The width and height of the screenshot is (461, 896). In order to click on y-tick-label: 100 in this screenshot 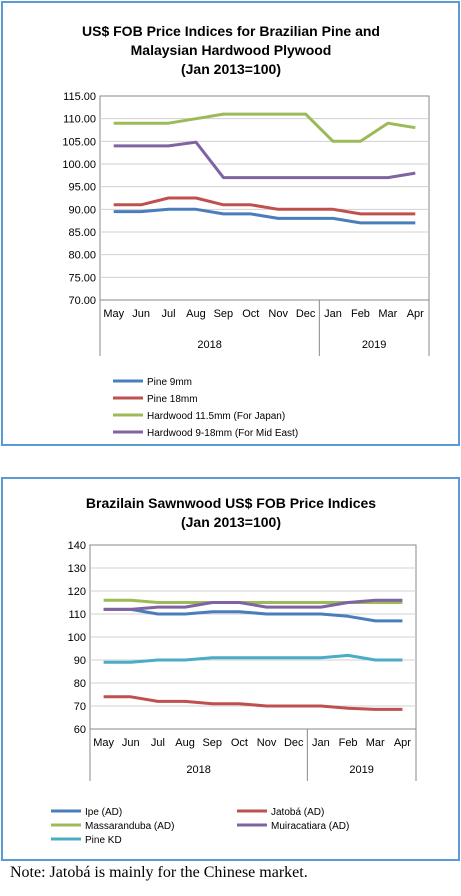, I will do `click(77, 638)`.